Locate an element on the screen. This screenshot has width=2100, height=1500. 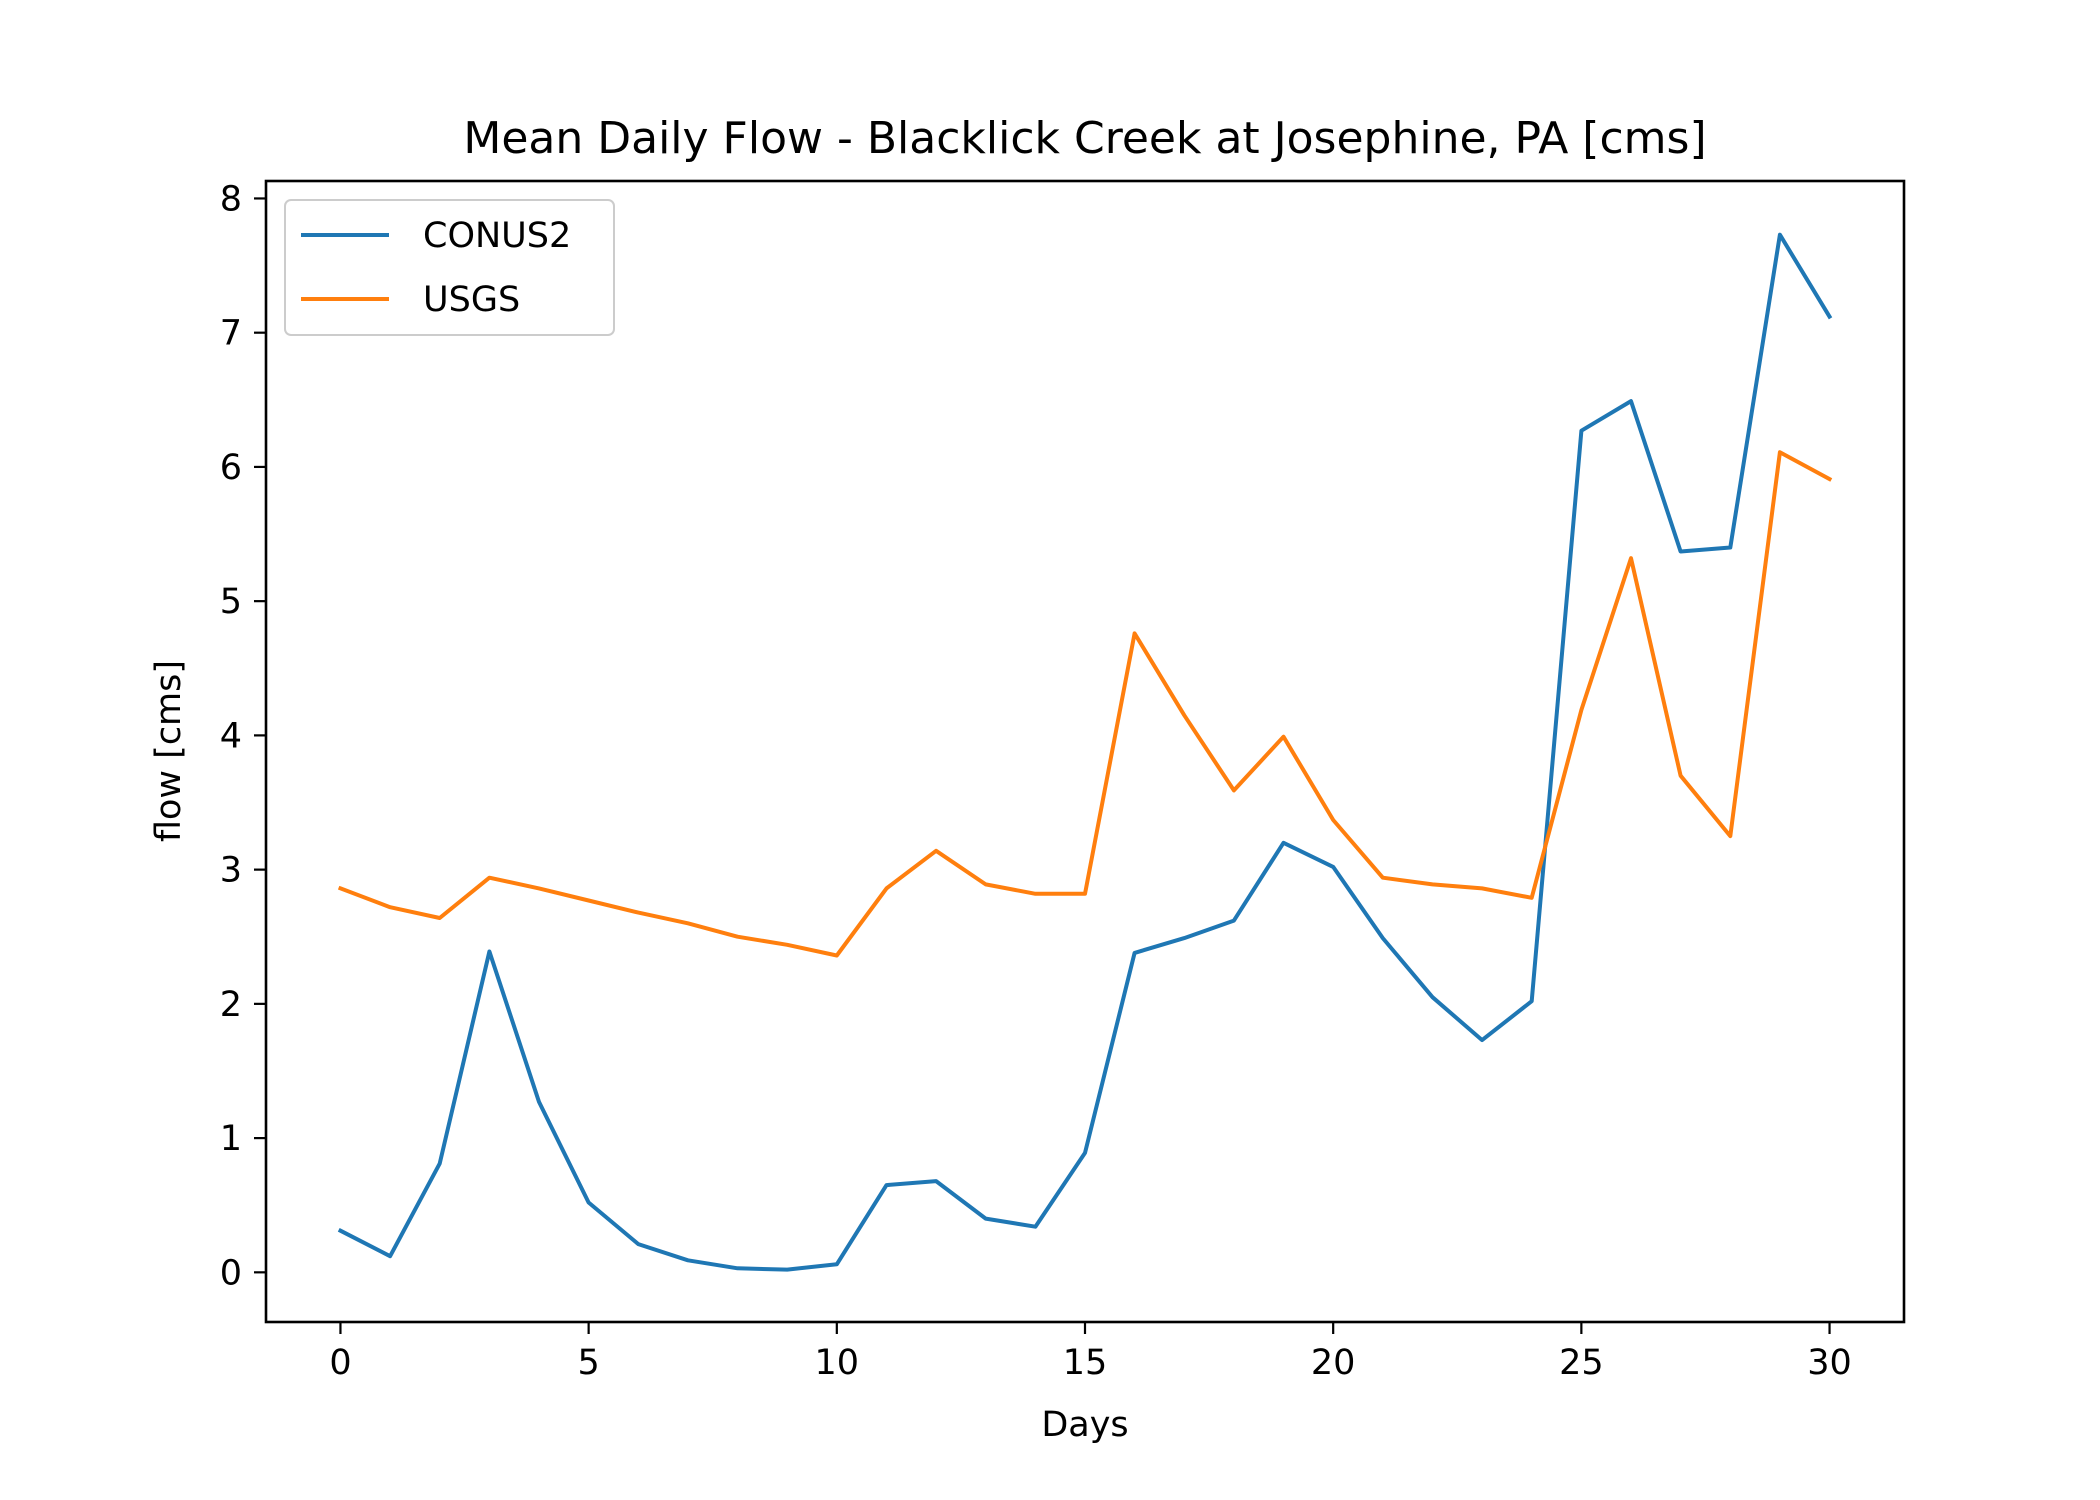
y-tick-label: 7 is located at coordinates (231, 334).